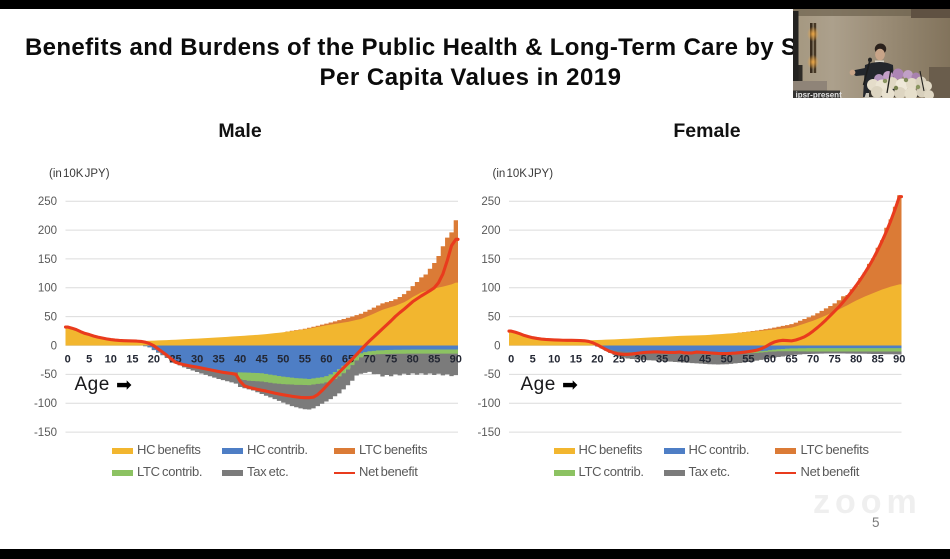 Image resolution: width=950 pixels, height=559 pixels. What do you see at coordinates (619, 359) in the screenshot?
I see `svg-text: 25` at bounding box center [619, 359].